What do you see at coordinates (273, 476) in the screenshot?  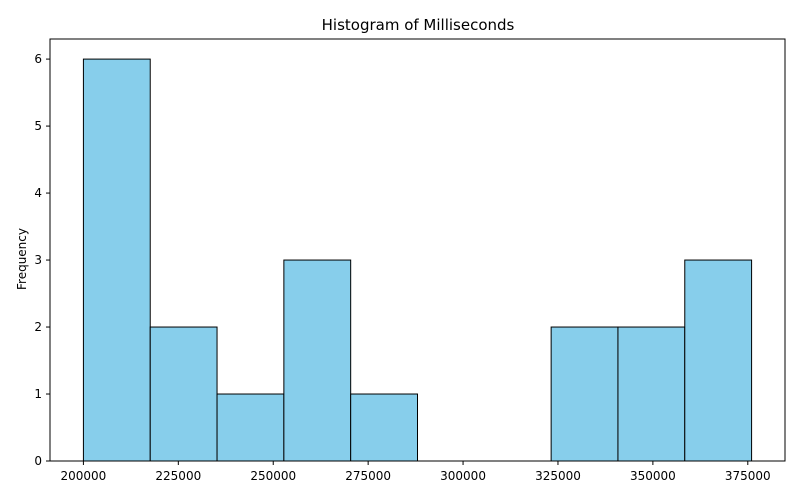 I see `x-tick-label: 250000` at bounding box center [273, 476].